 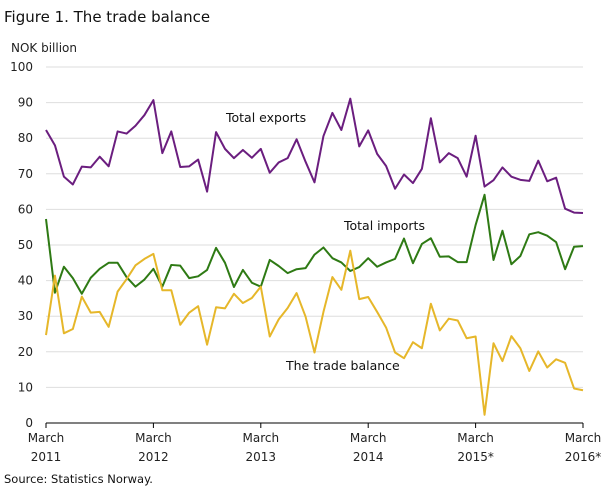 I want to click on y-axis-ticks: 0 10 20 30 40 50 60 70 80 90 100, so click(x=21, y=245).